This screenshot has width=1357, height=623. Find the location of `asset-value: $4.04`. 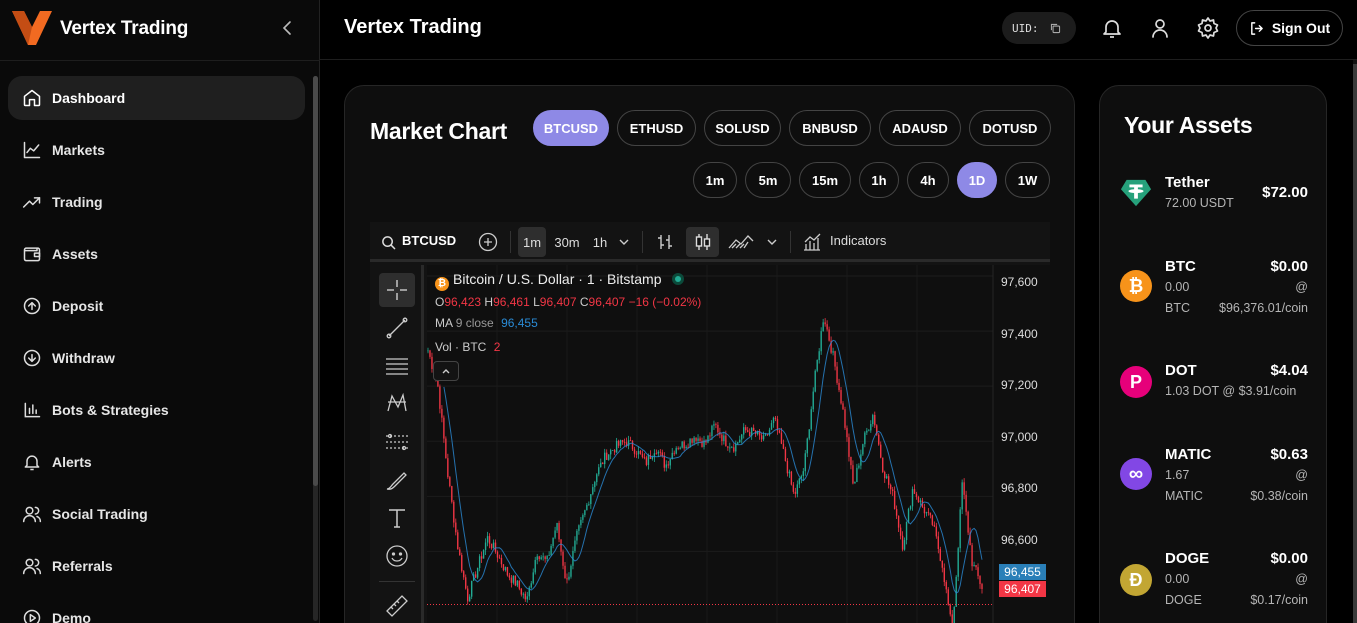

asset-value: $4.04 is located at coordinates (1289, 370).